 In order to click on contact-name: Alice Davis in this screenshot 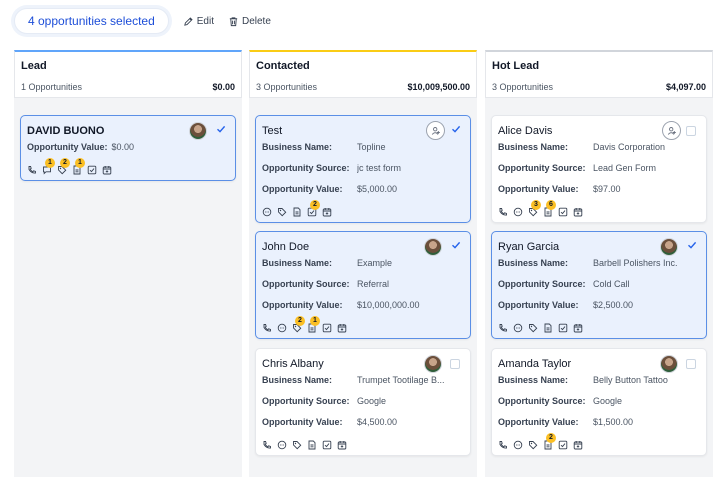, I will do `click(525, 131)`.